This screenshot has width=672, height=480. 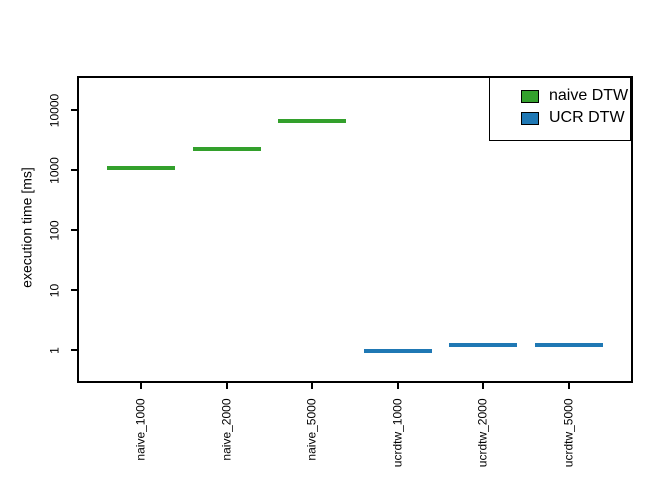 What do you see at coordinates (226, 429) in the screenshot?
I see `x-tick-label: naive_2000` at bounding box center [226, 429].